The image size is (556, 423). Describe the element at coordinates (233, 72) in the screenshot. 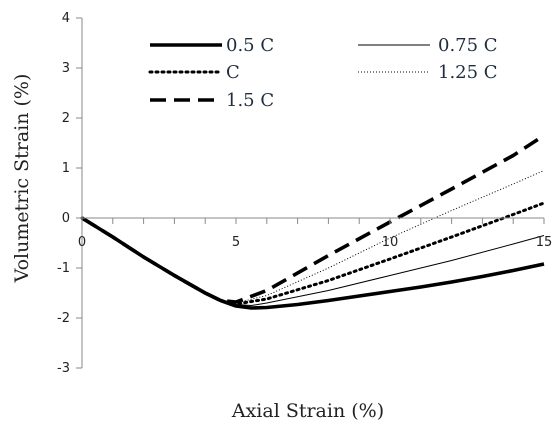

I see `legend-label: C` at that location.